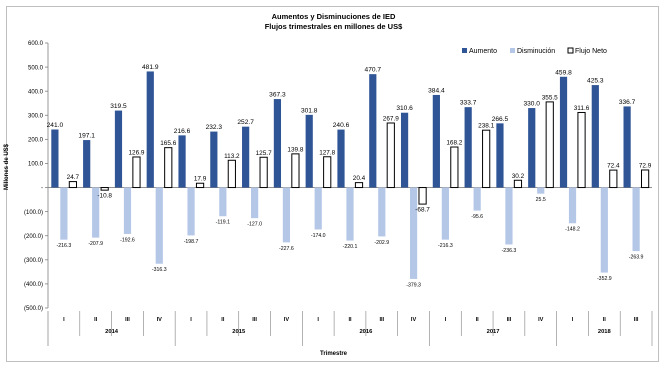  What do you see at coordinates (391, 119) in the screenshot?
I see `data-label-flujo-neto: 267.9` at bounding box center [391, 119].